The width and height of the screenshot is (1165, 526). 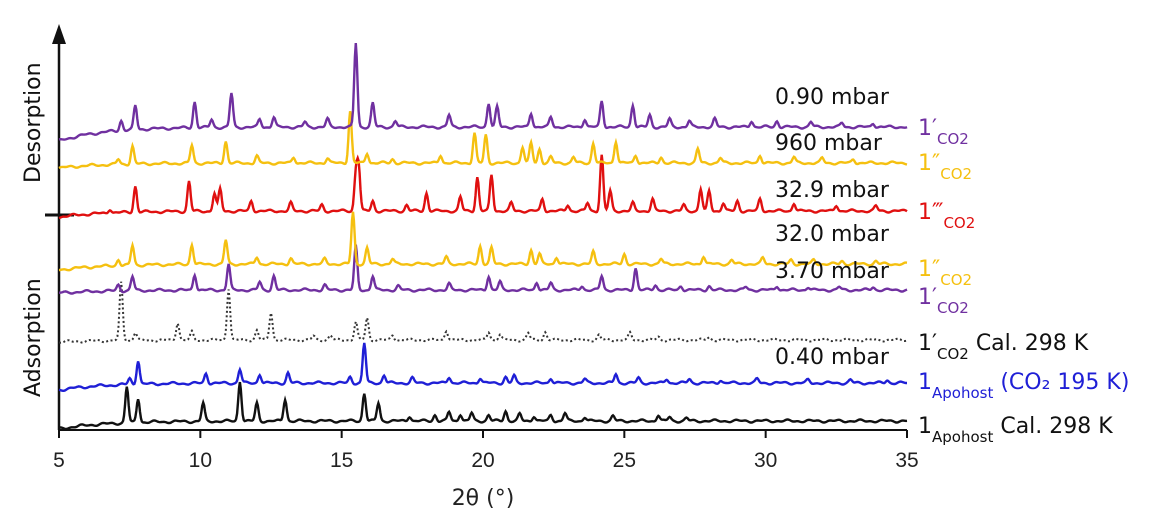 What do you see at coordinates (946, 216) in the screenshot?
I see `series-label: 1‴CO2` at bounding box center [946, 216].